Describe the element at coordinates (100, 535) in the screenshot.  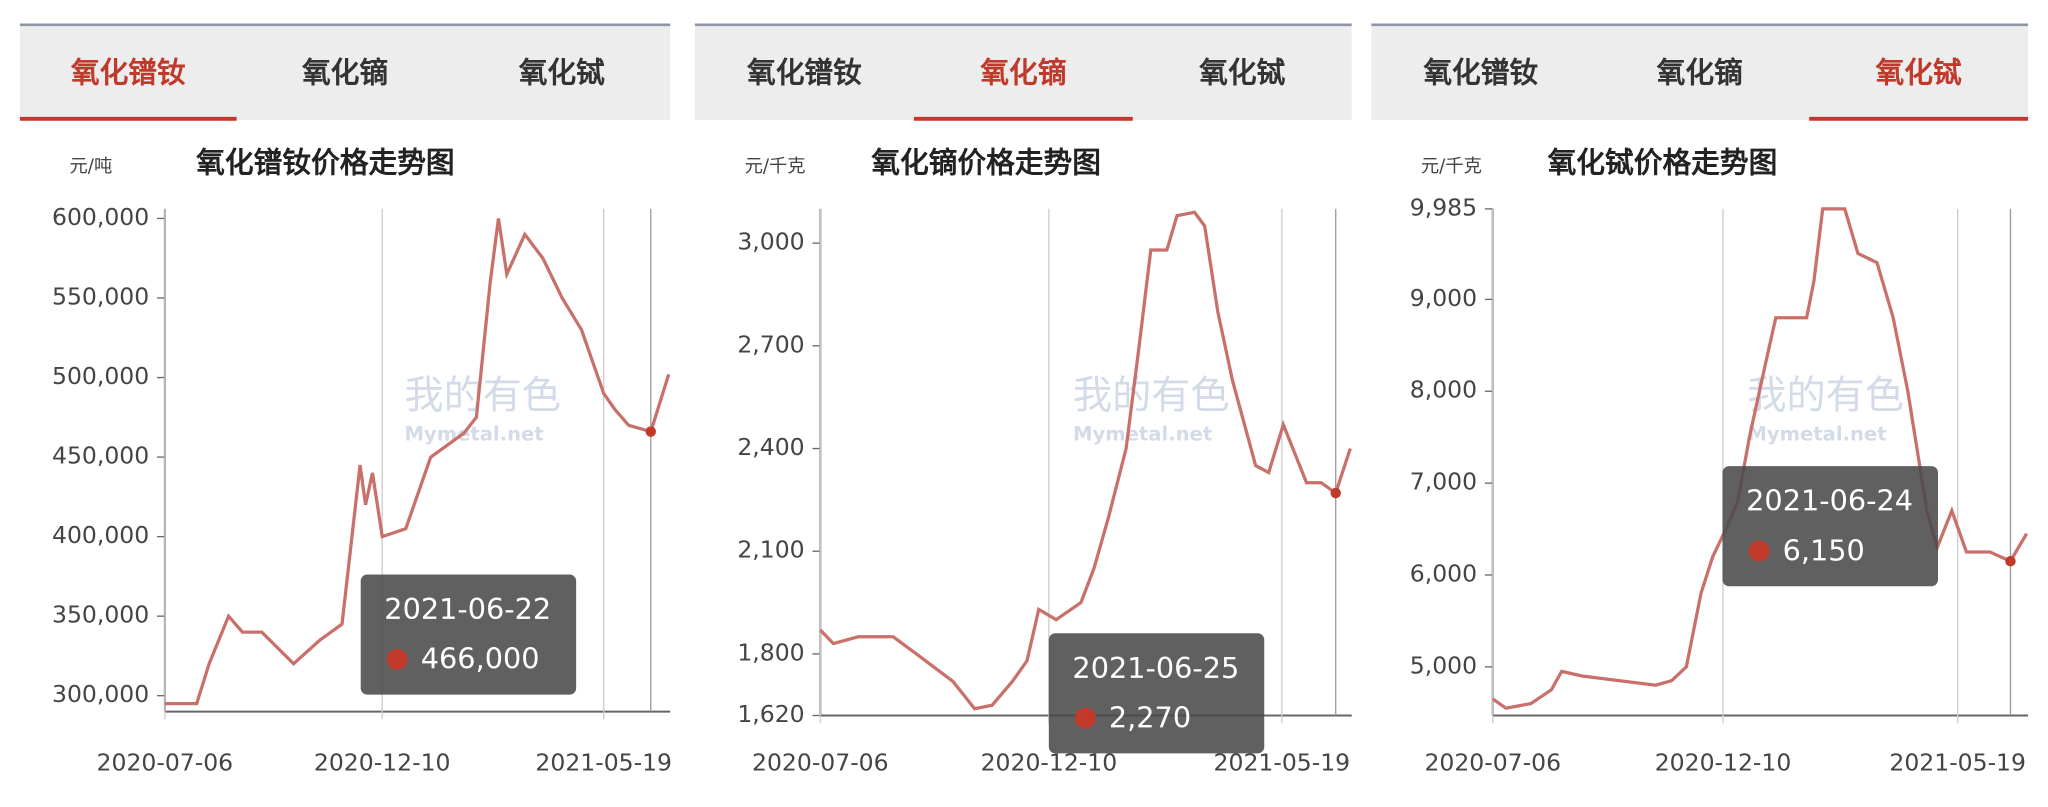
I see `y-tick-label: 400,000` at that location.